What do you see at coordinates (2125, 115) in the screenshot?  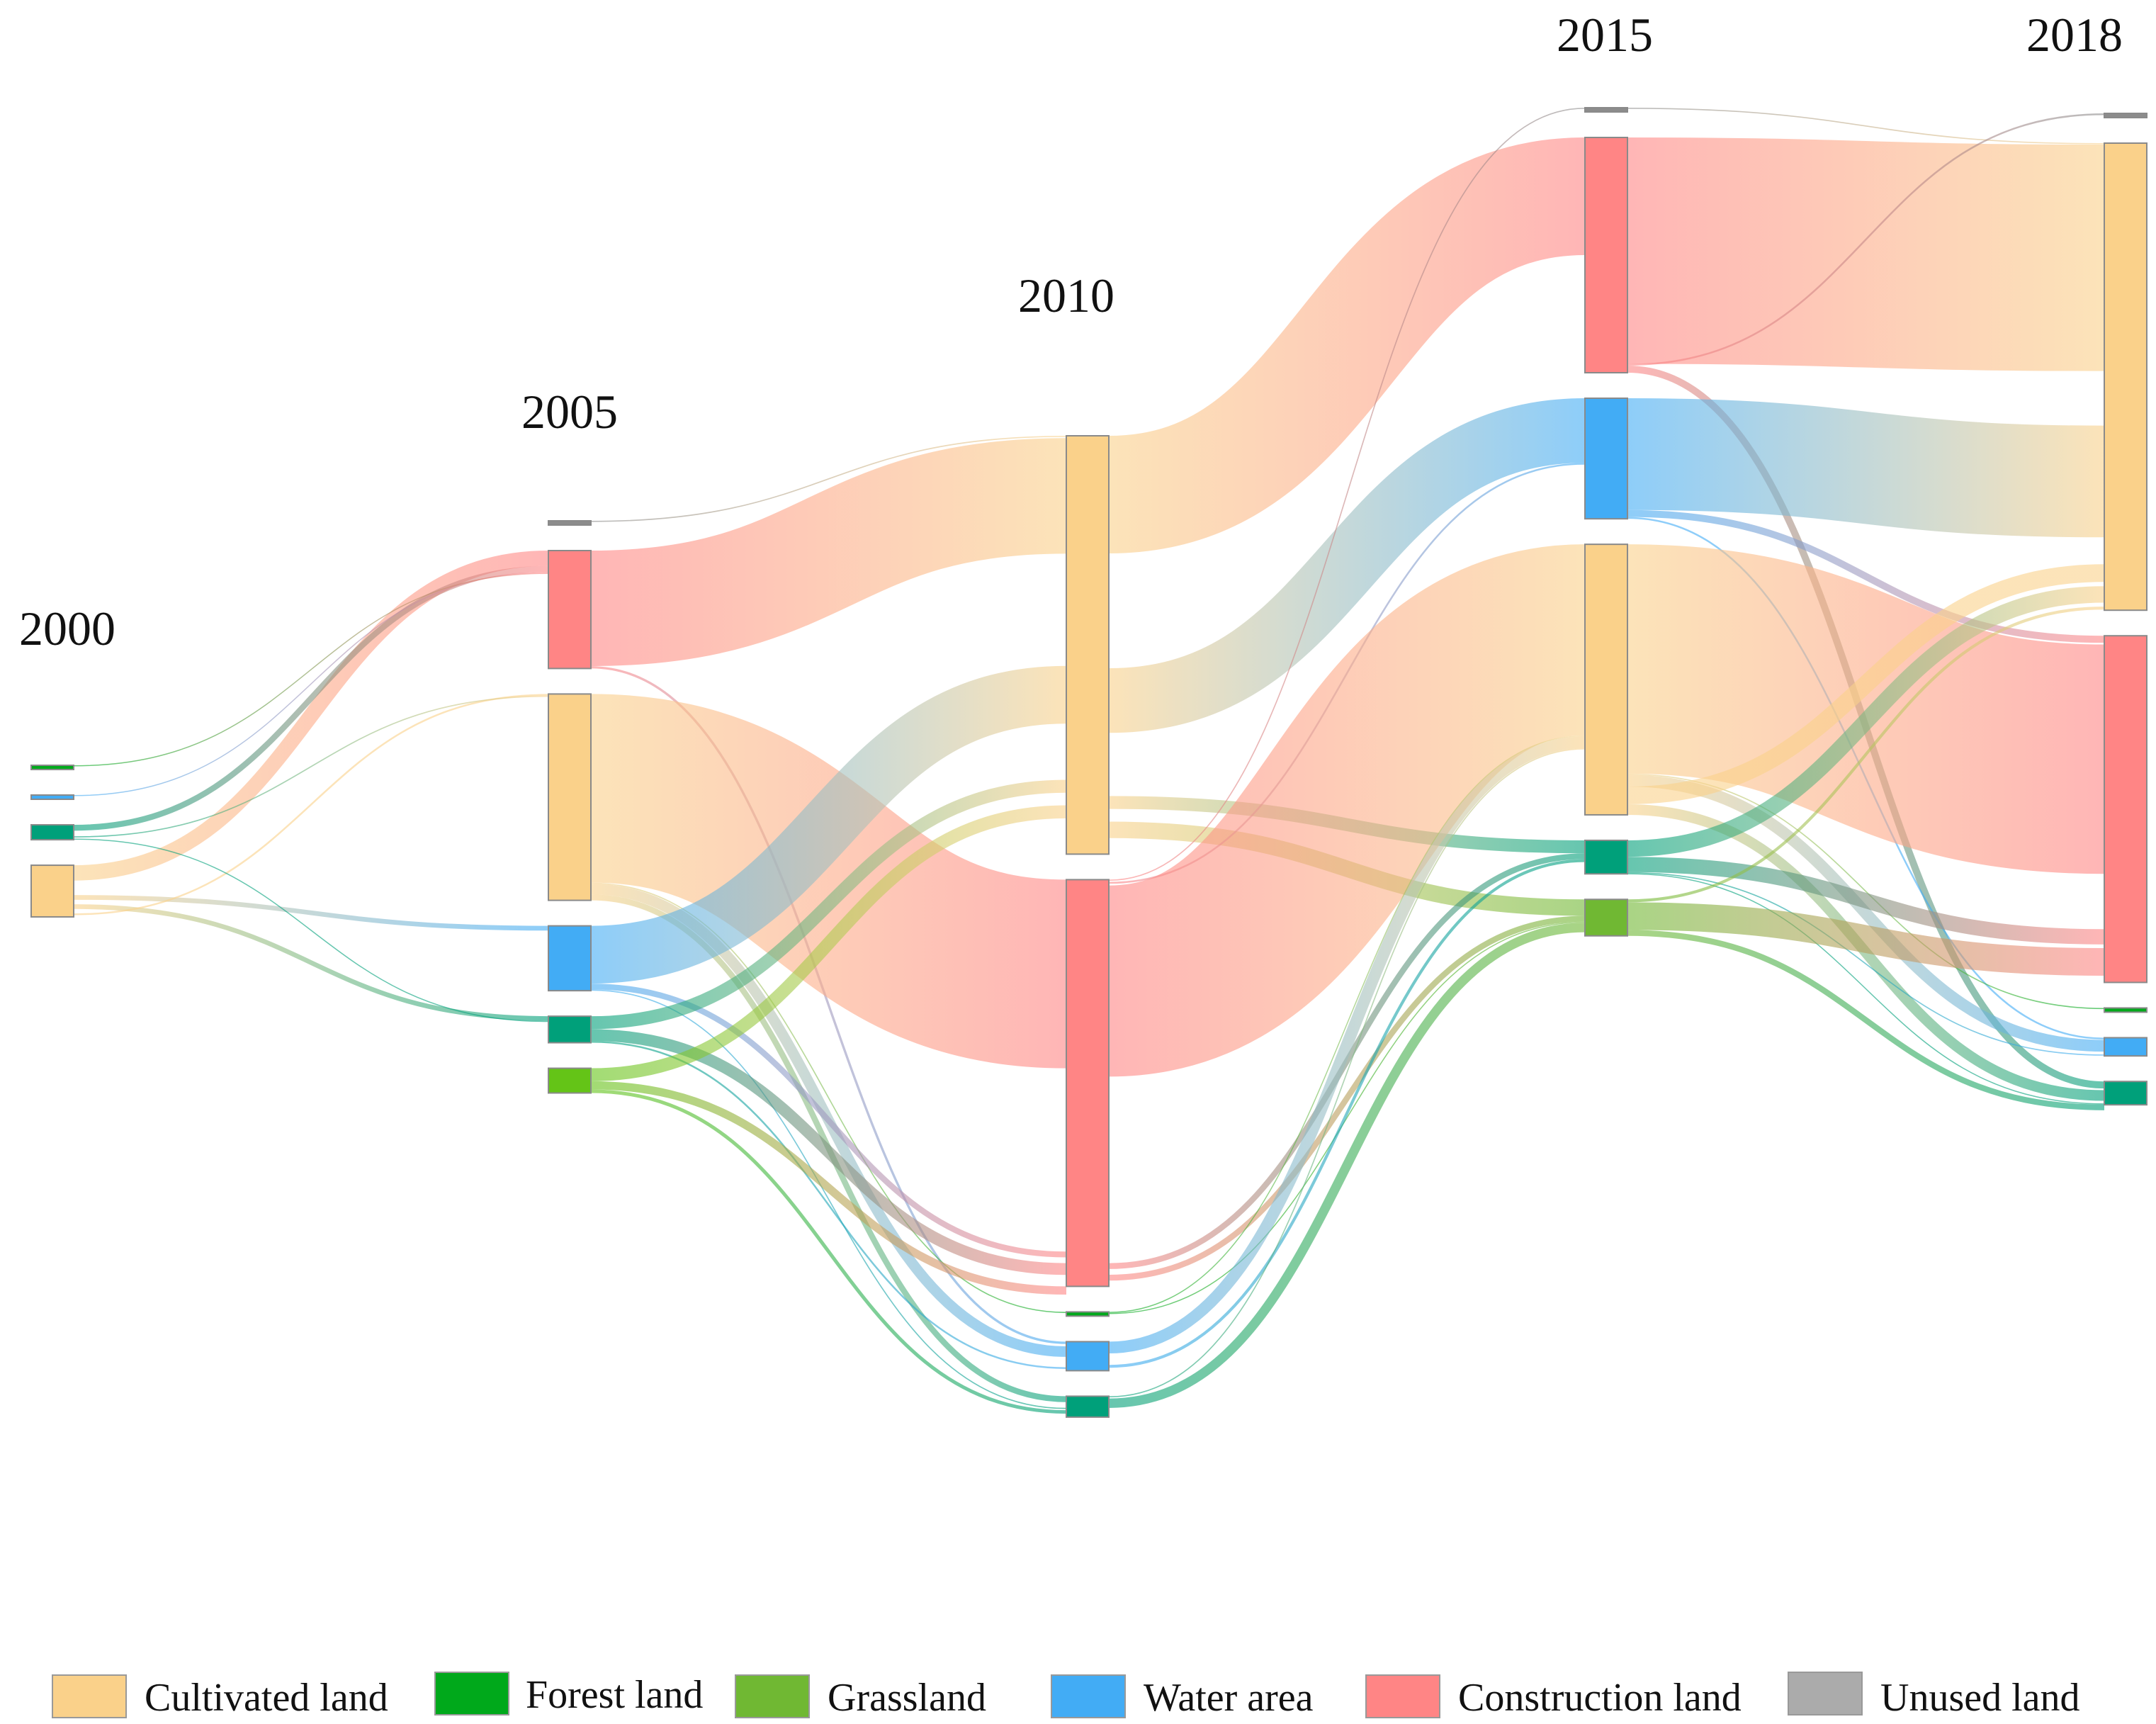 I see `node-2018-unused` at bounding box center [2125, 115].